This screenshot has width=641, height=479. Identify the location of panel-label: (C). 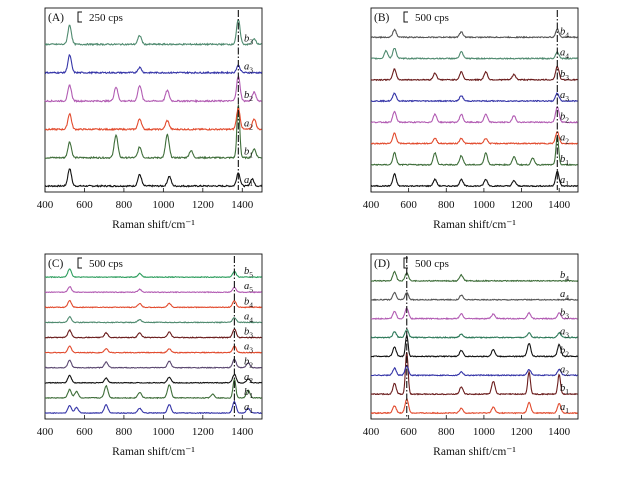
(56, 264).